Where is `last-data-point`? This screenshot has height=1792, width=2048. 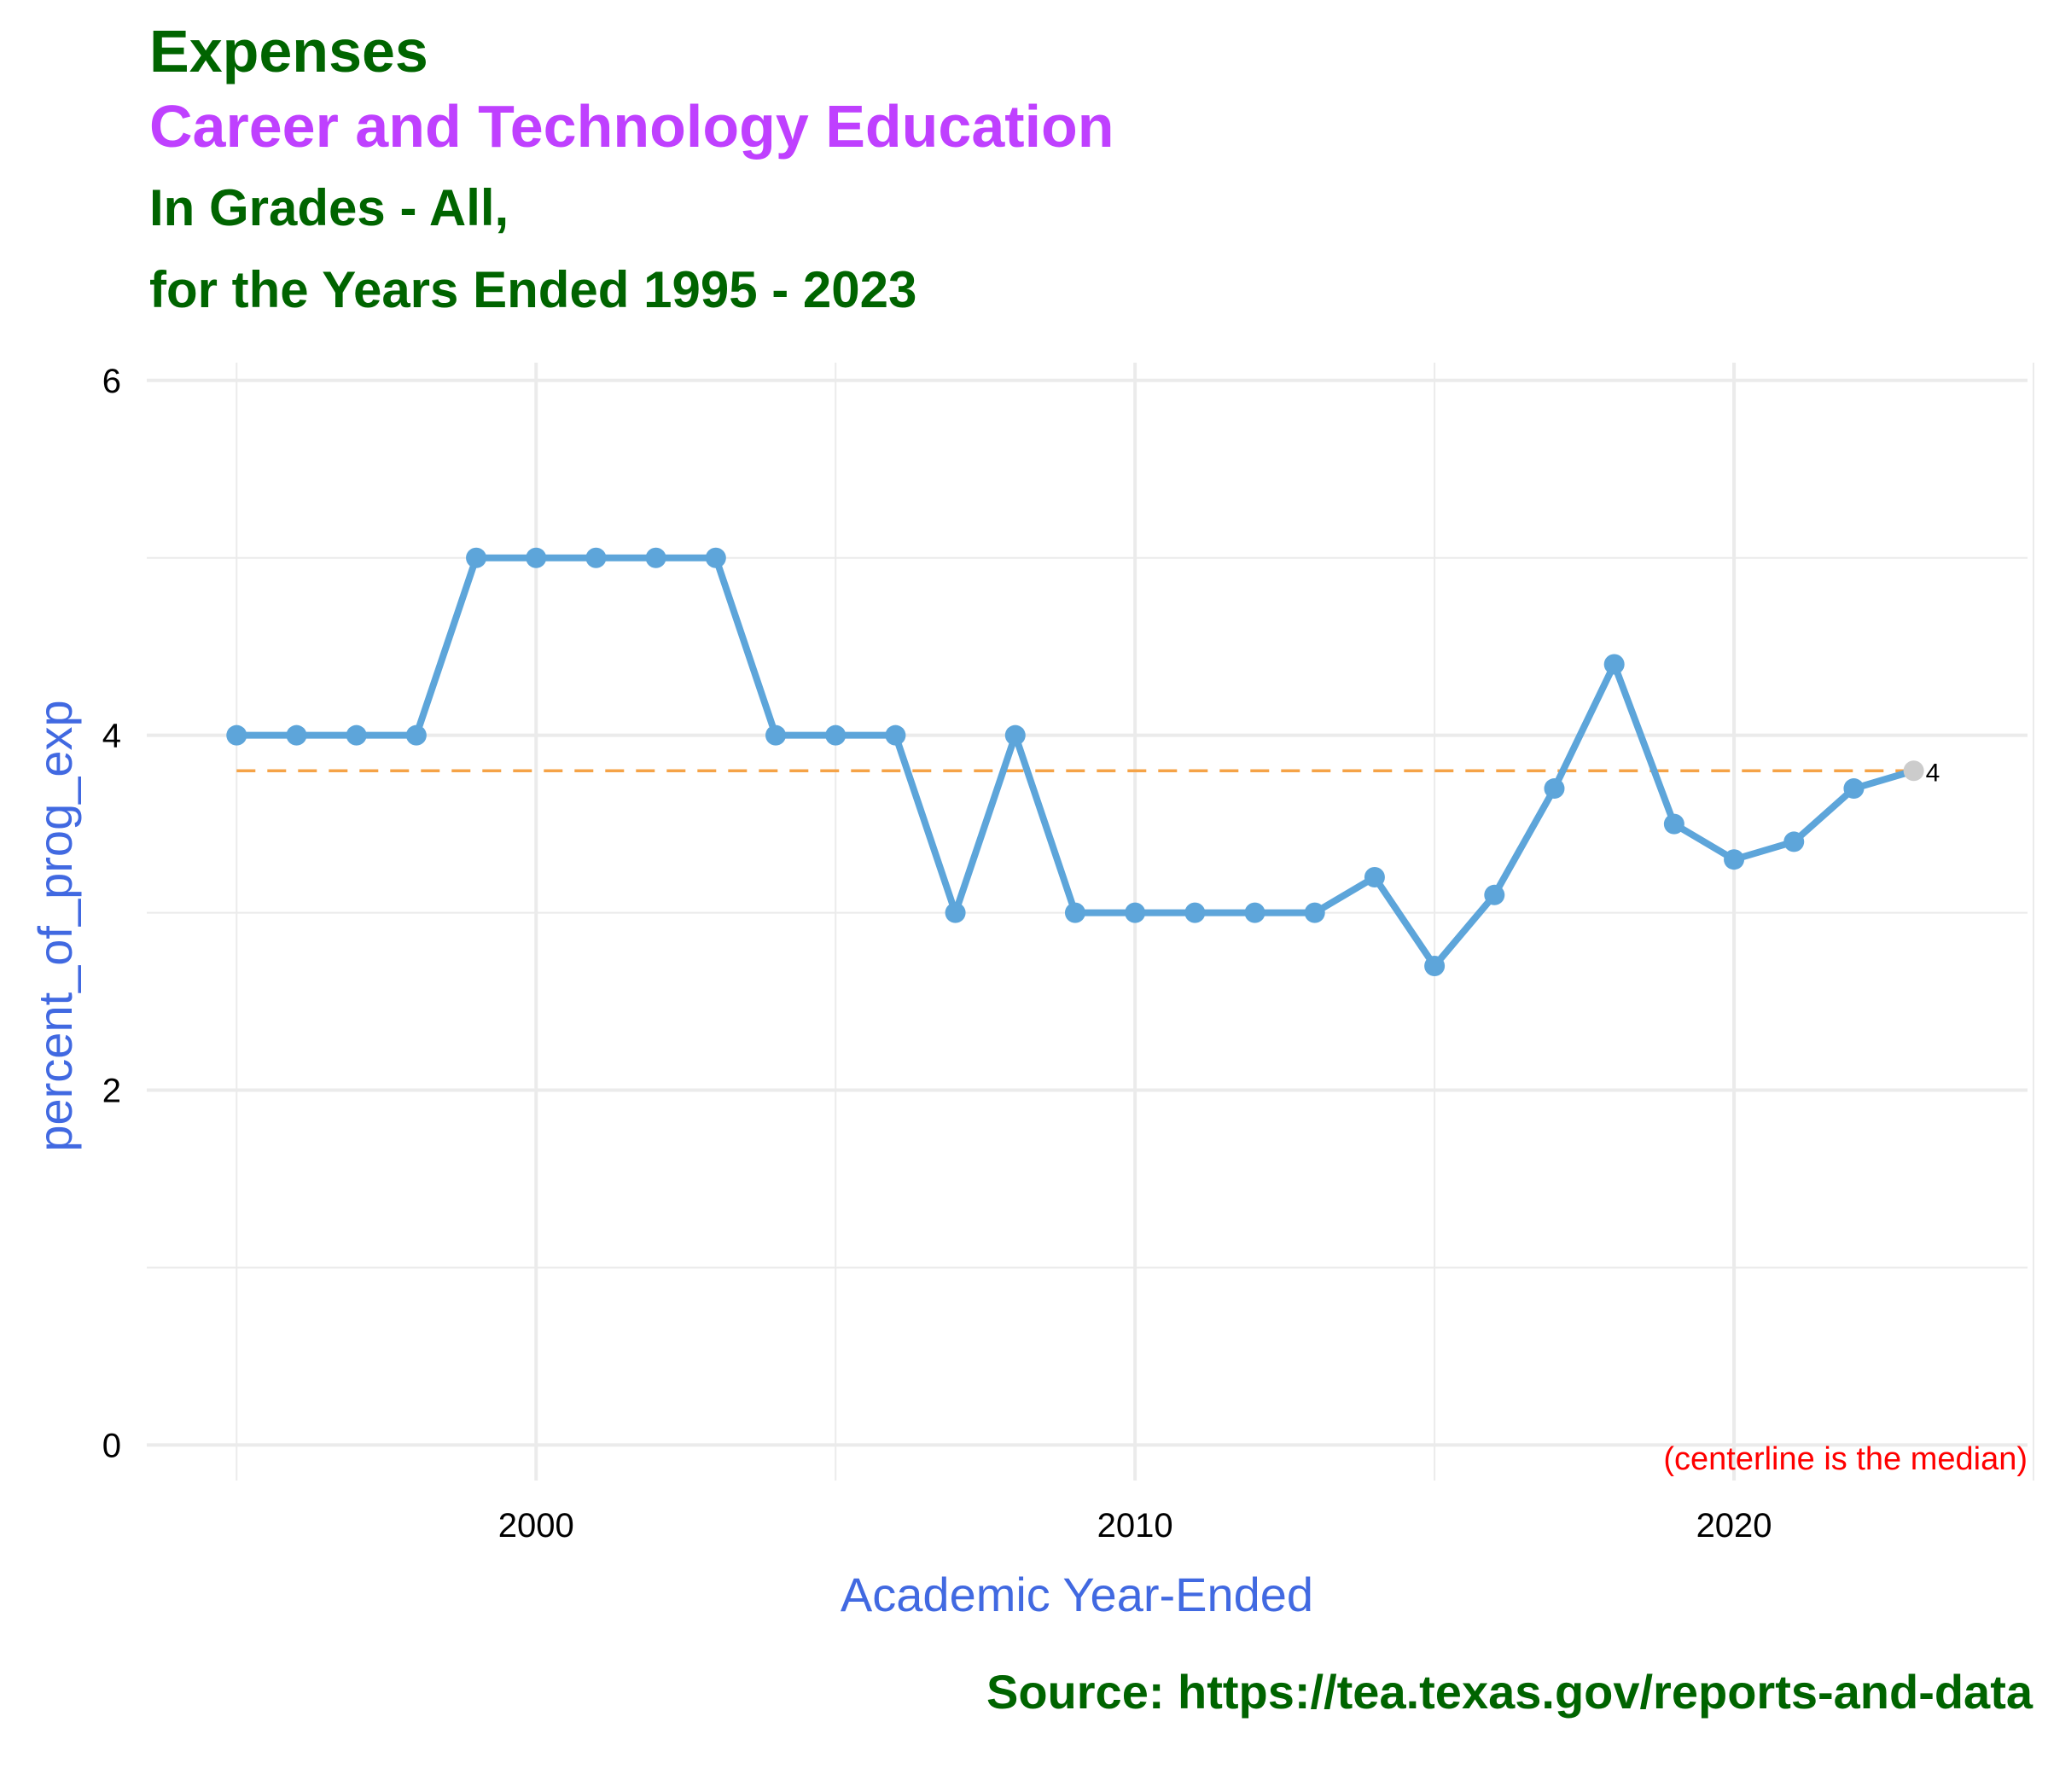
last-data-point is located at coordinates (1914, 771).